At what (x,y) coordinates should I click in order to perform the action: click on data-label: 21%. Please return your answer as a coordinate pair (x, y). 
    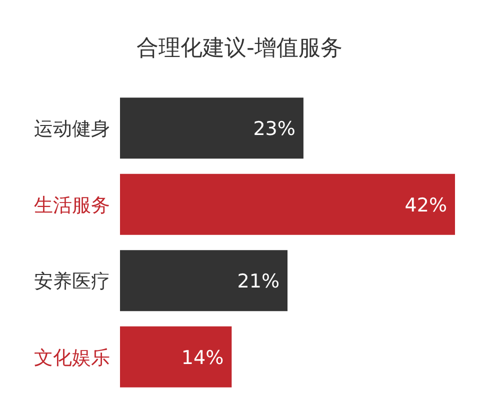
    Looking at the image, I should click on (258, 281).